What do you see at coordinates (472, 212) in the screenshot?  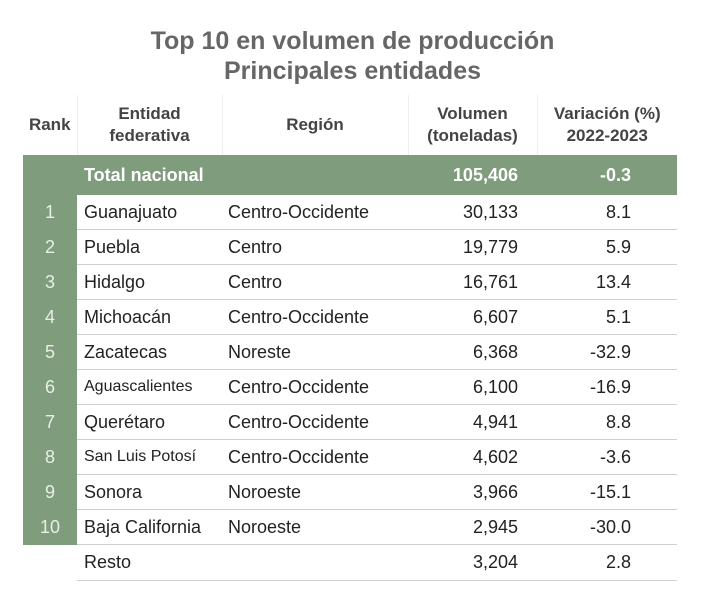 I see `volumen-cell: 30,133` at bounding box center [472, 212].